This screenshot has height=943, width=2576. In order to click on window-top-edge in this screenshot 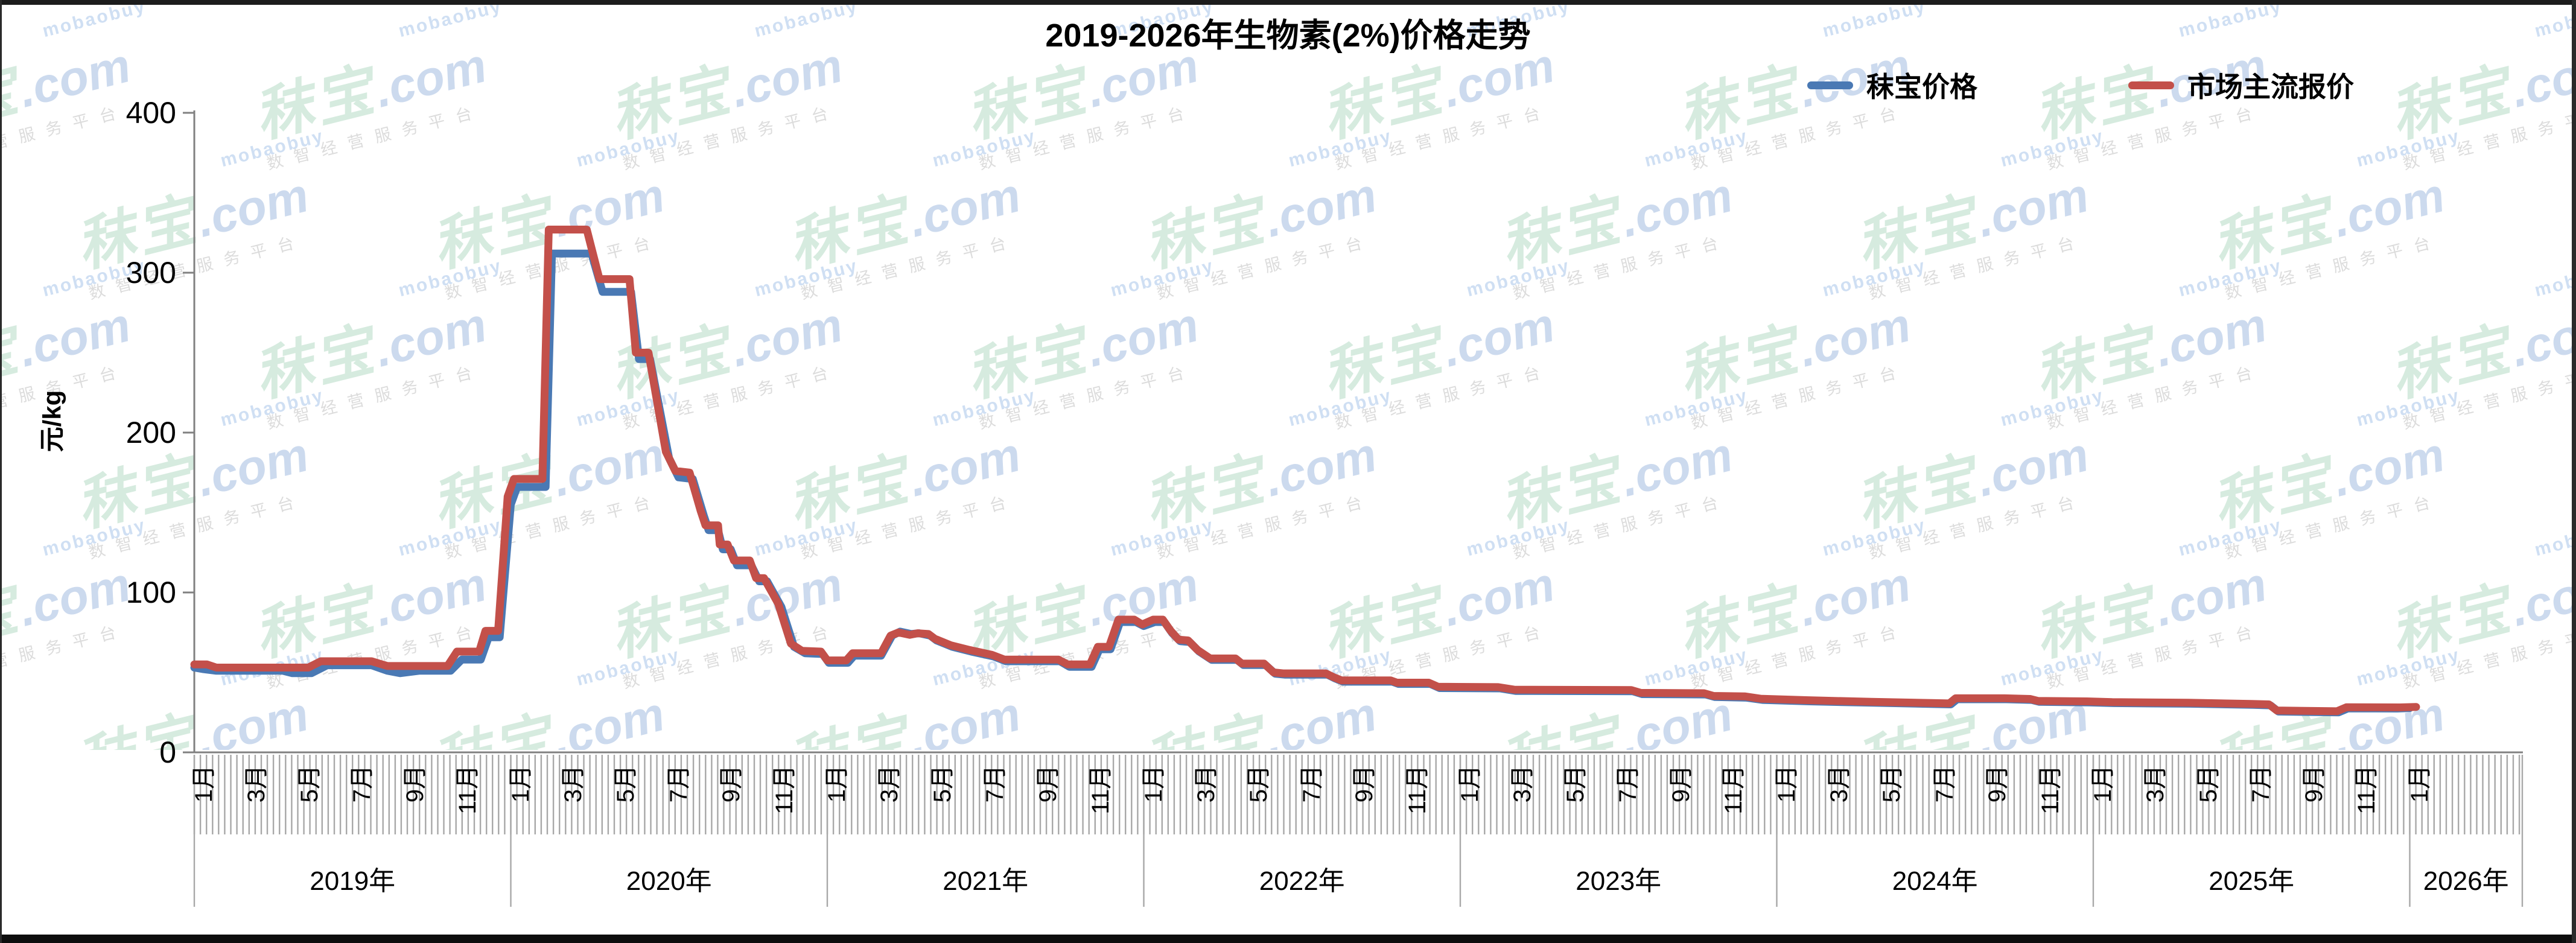, I will do `click(1288, 2)`.